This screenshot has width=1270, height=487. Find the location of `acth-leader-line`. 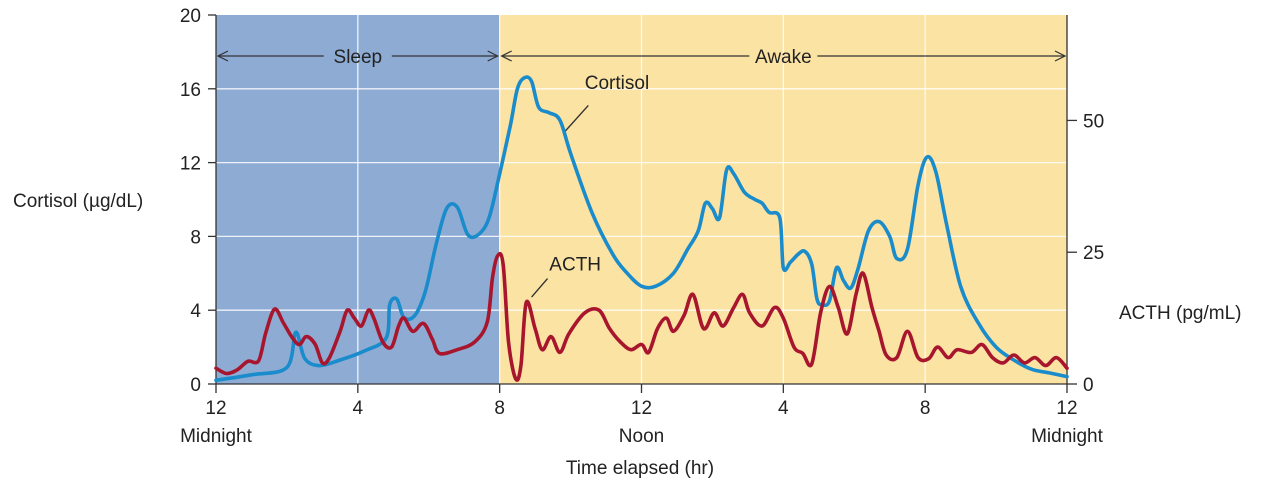

acth-leader-line is located at coordinates (540, 288).